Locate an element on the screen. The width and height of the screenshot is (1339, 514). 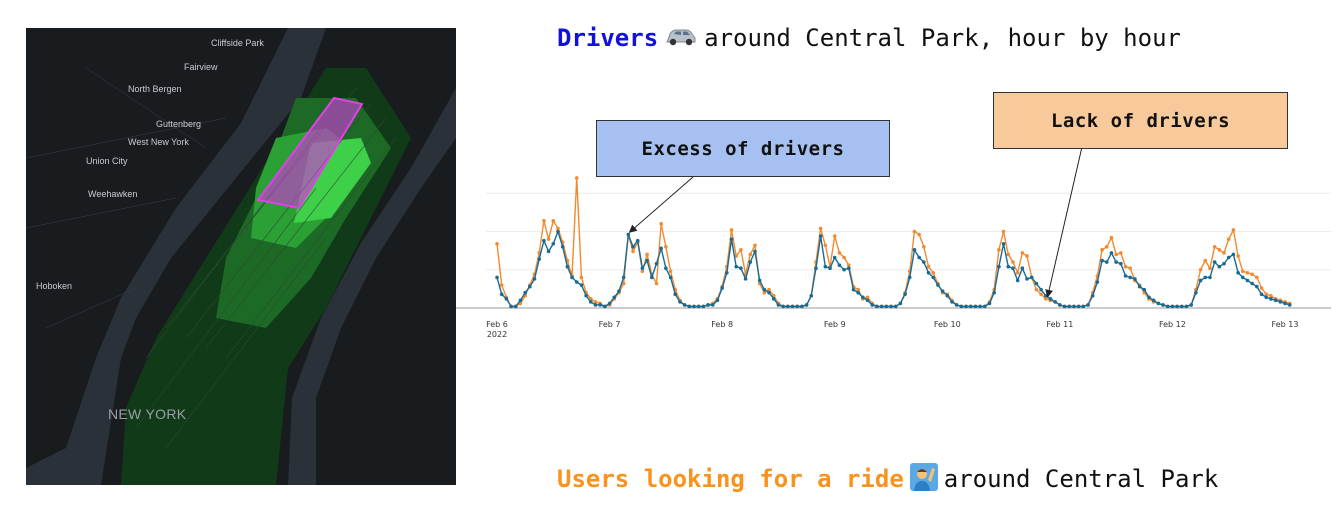
map-label-west-new-york: West New York is located at coordinates (158, 142).